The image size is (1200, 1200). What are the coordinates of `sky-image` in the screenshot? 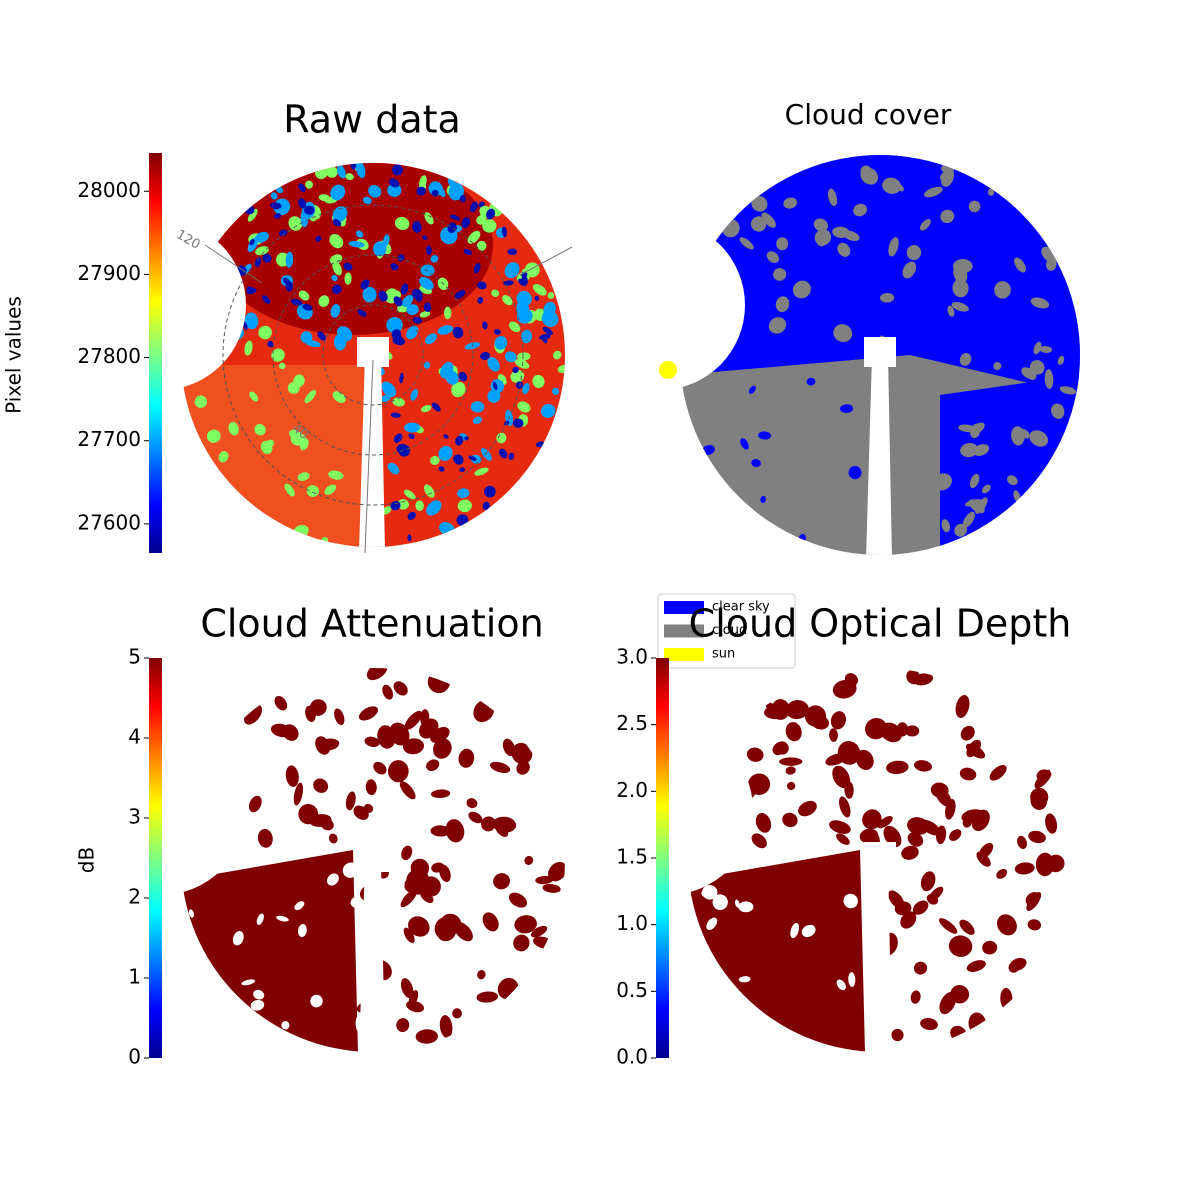 It's located at (373, 355).